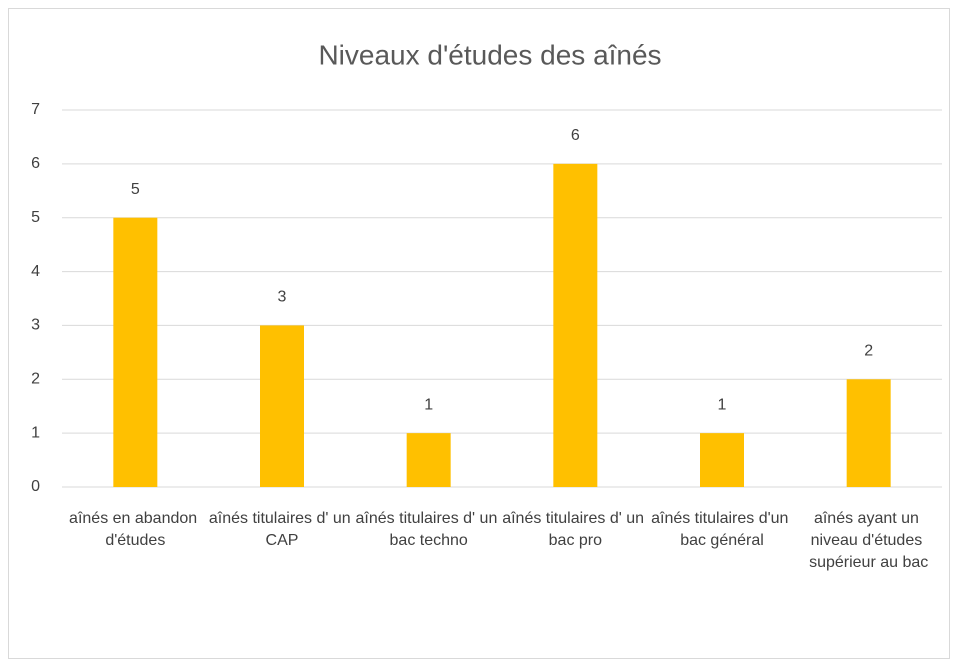 Image resolution: width=959 pixels, height=664 pixels. What do you see at coordinates (35, 163) in the screenshot?
I see `y-tick-label: 6` at bounding box center [35, 163].